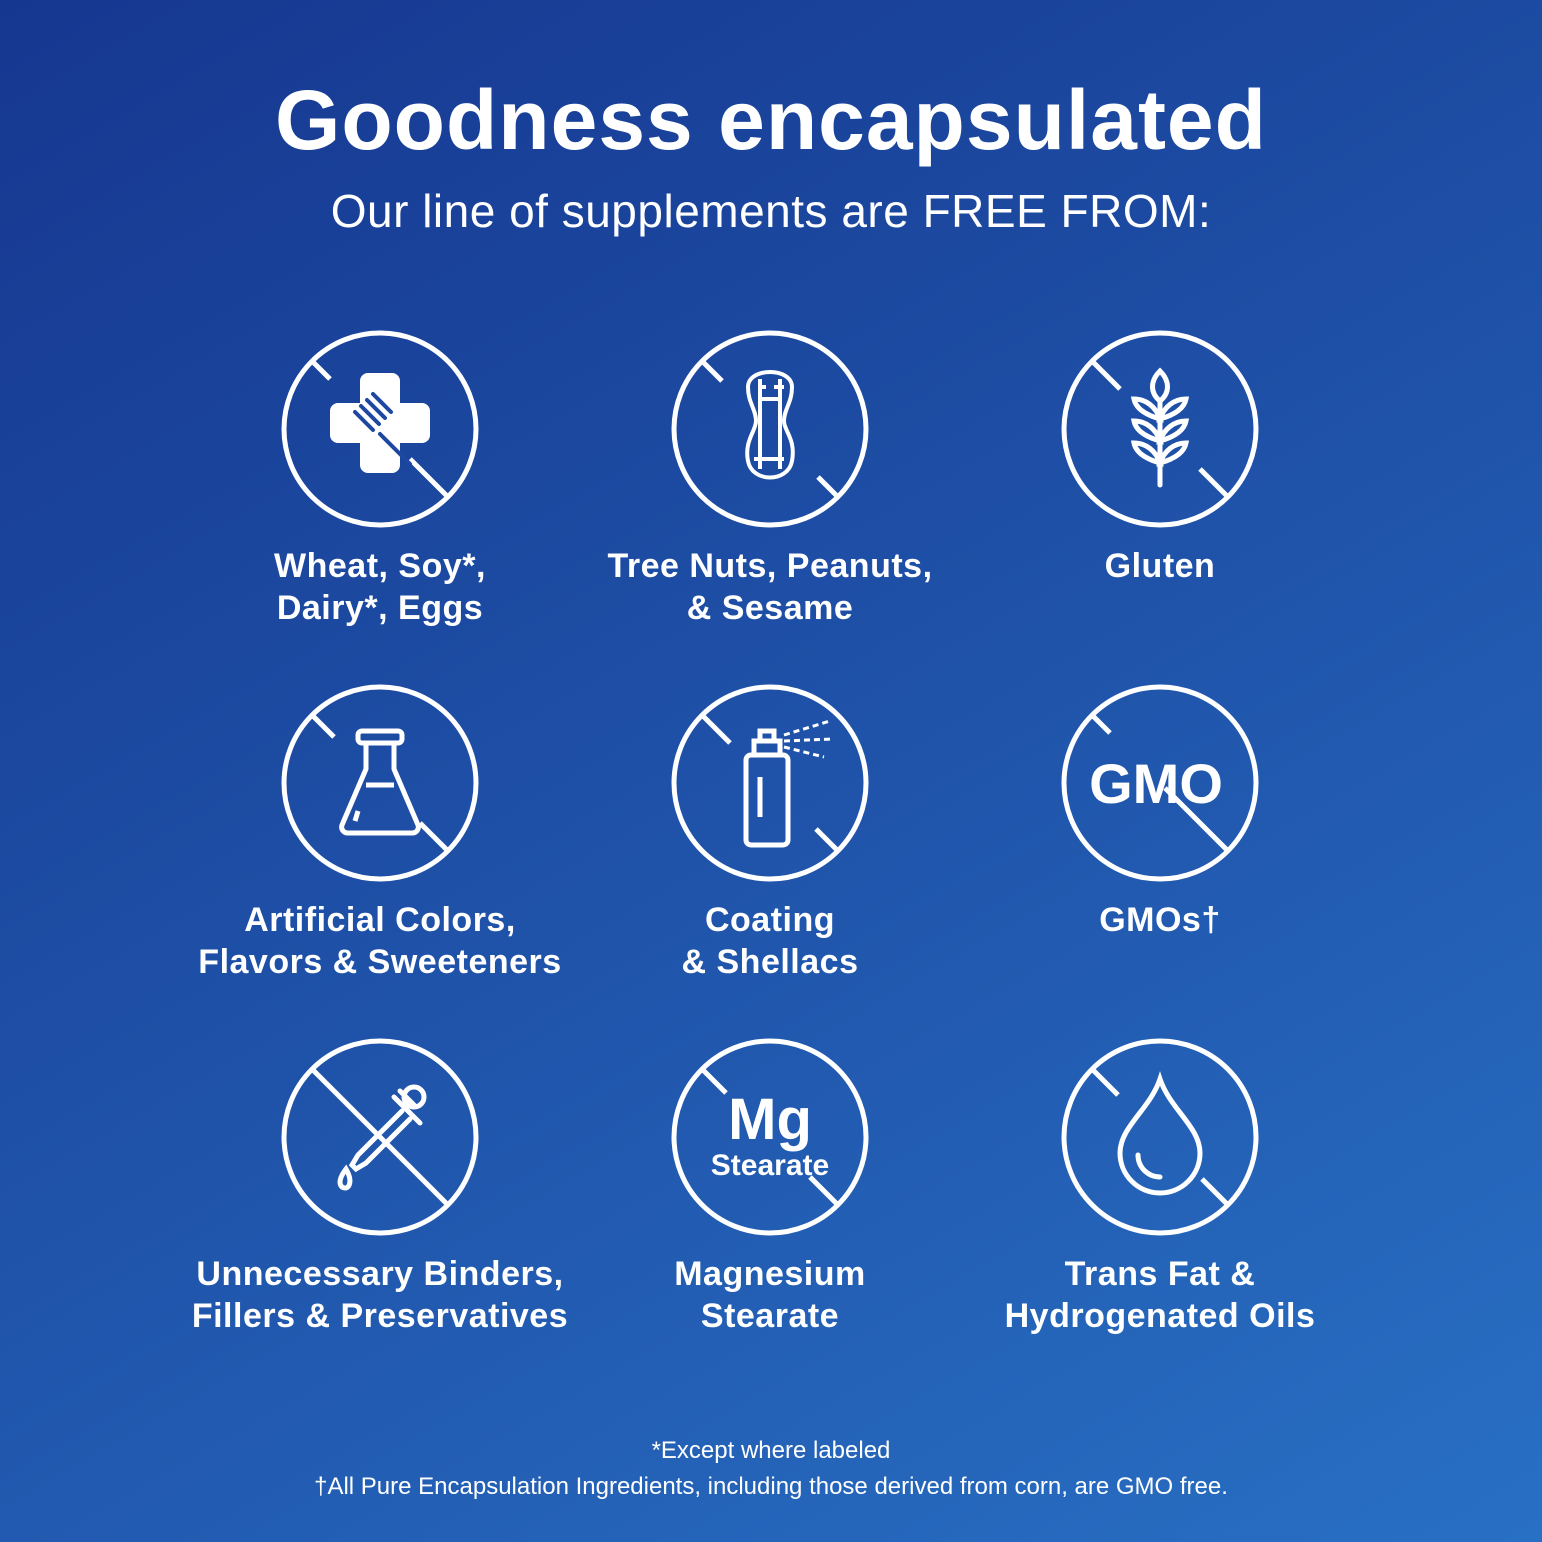 This screenshot has width=1542, height=1542. I want to click on svg-text: GMO, so click(1156, 783).